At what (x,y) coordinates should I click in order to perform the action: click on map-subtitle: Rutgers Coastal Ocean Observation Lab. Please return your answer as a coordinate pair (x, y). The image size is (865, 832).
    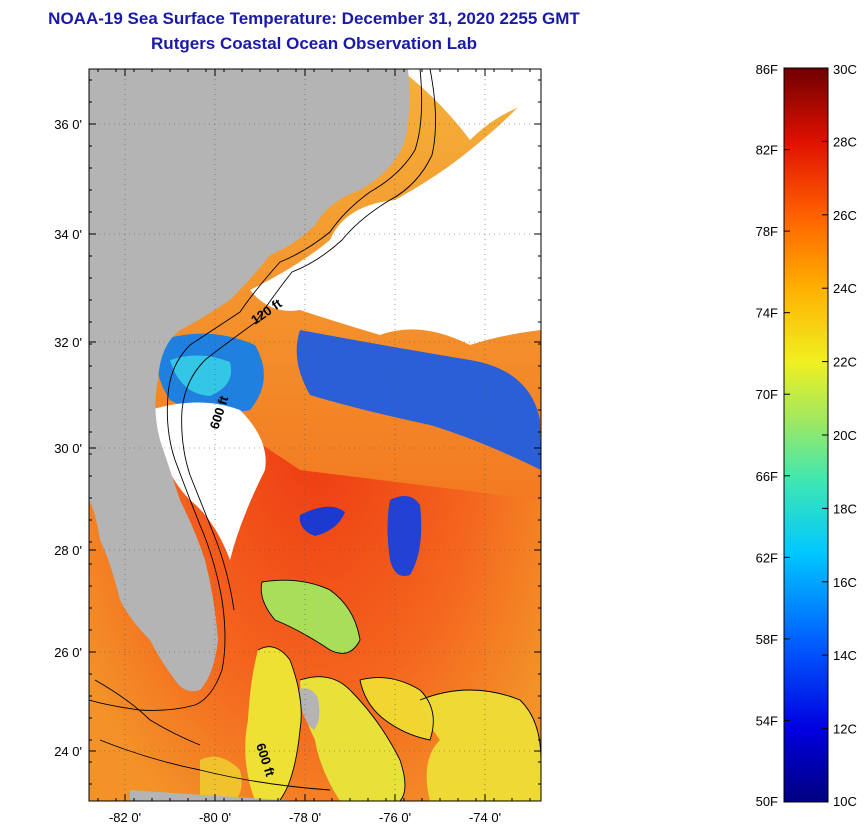
    Looking at the image, I should click on (314, 43).